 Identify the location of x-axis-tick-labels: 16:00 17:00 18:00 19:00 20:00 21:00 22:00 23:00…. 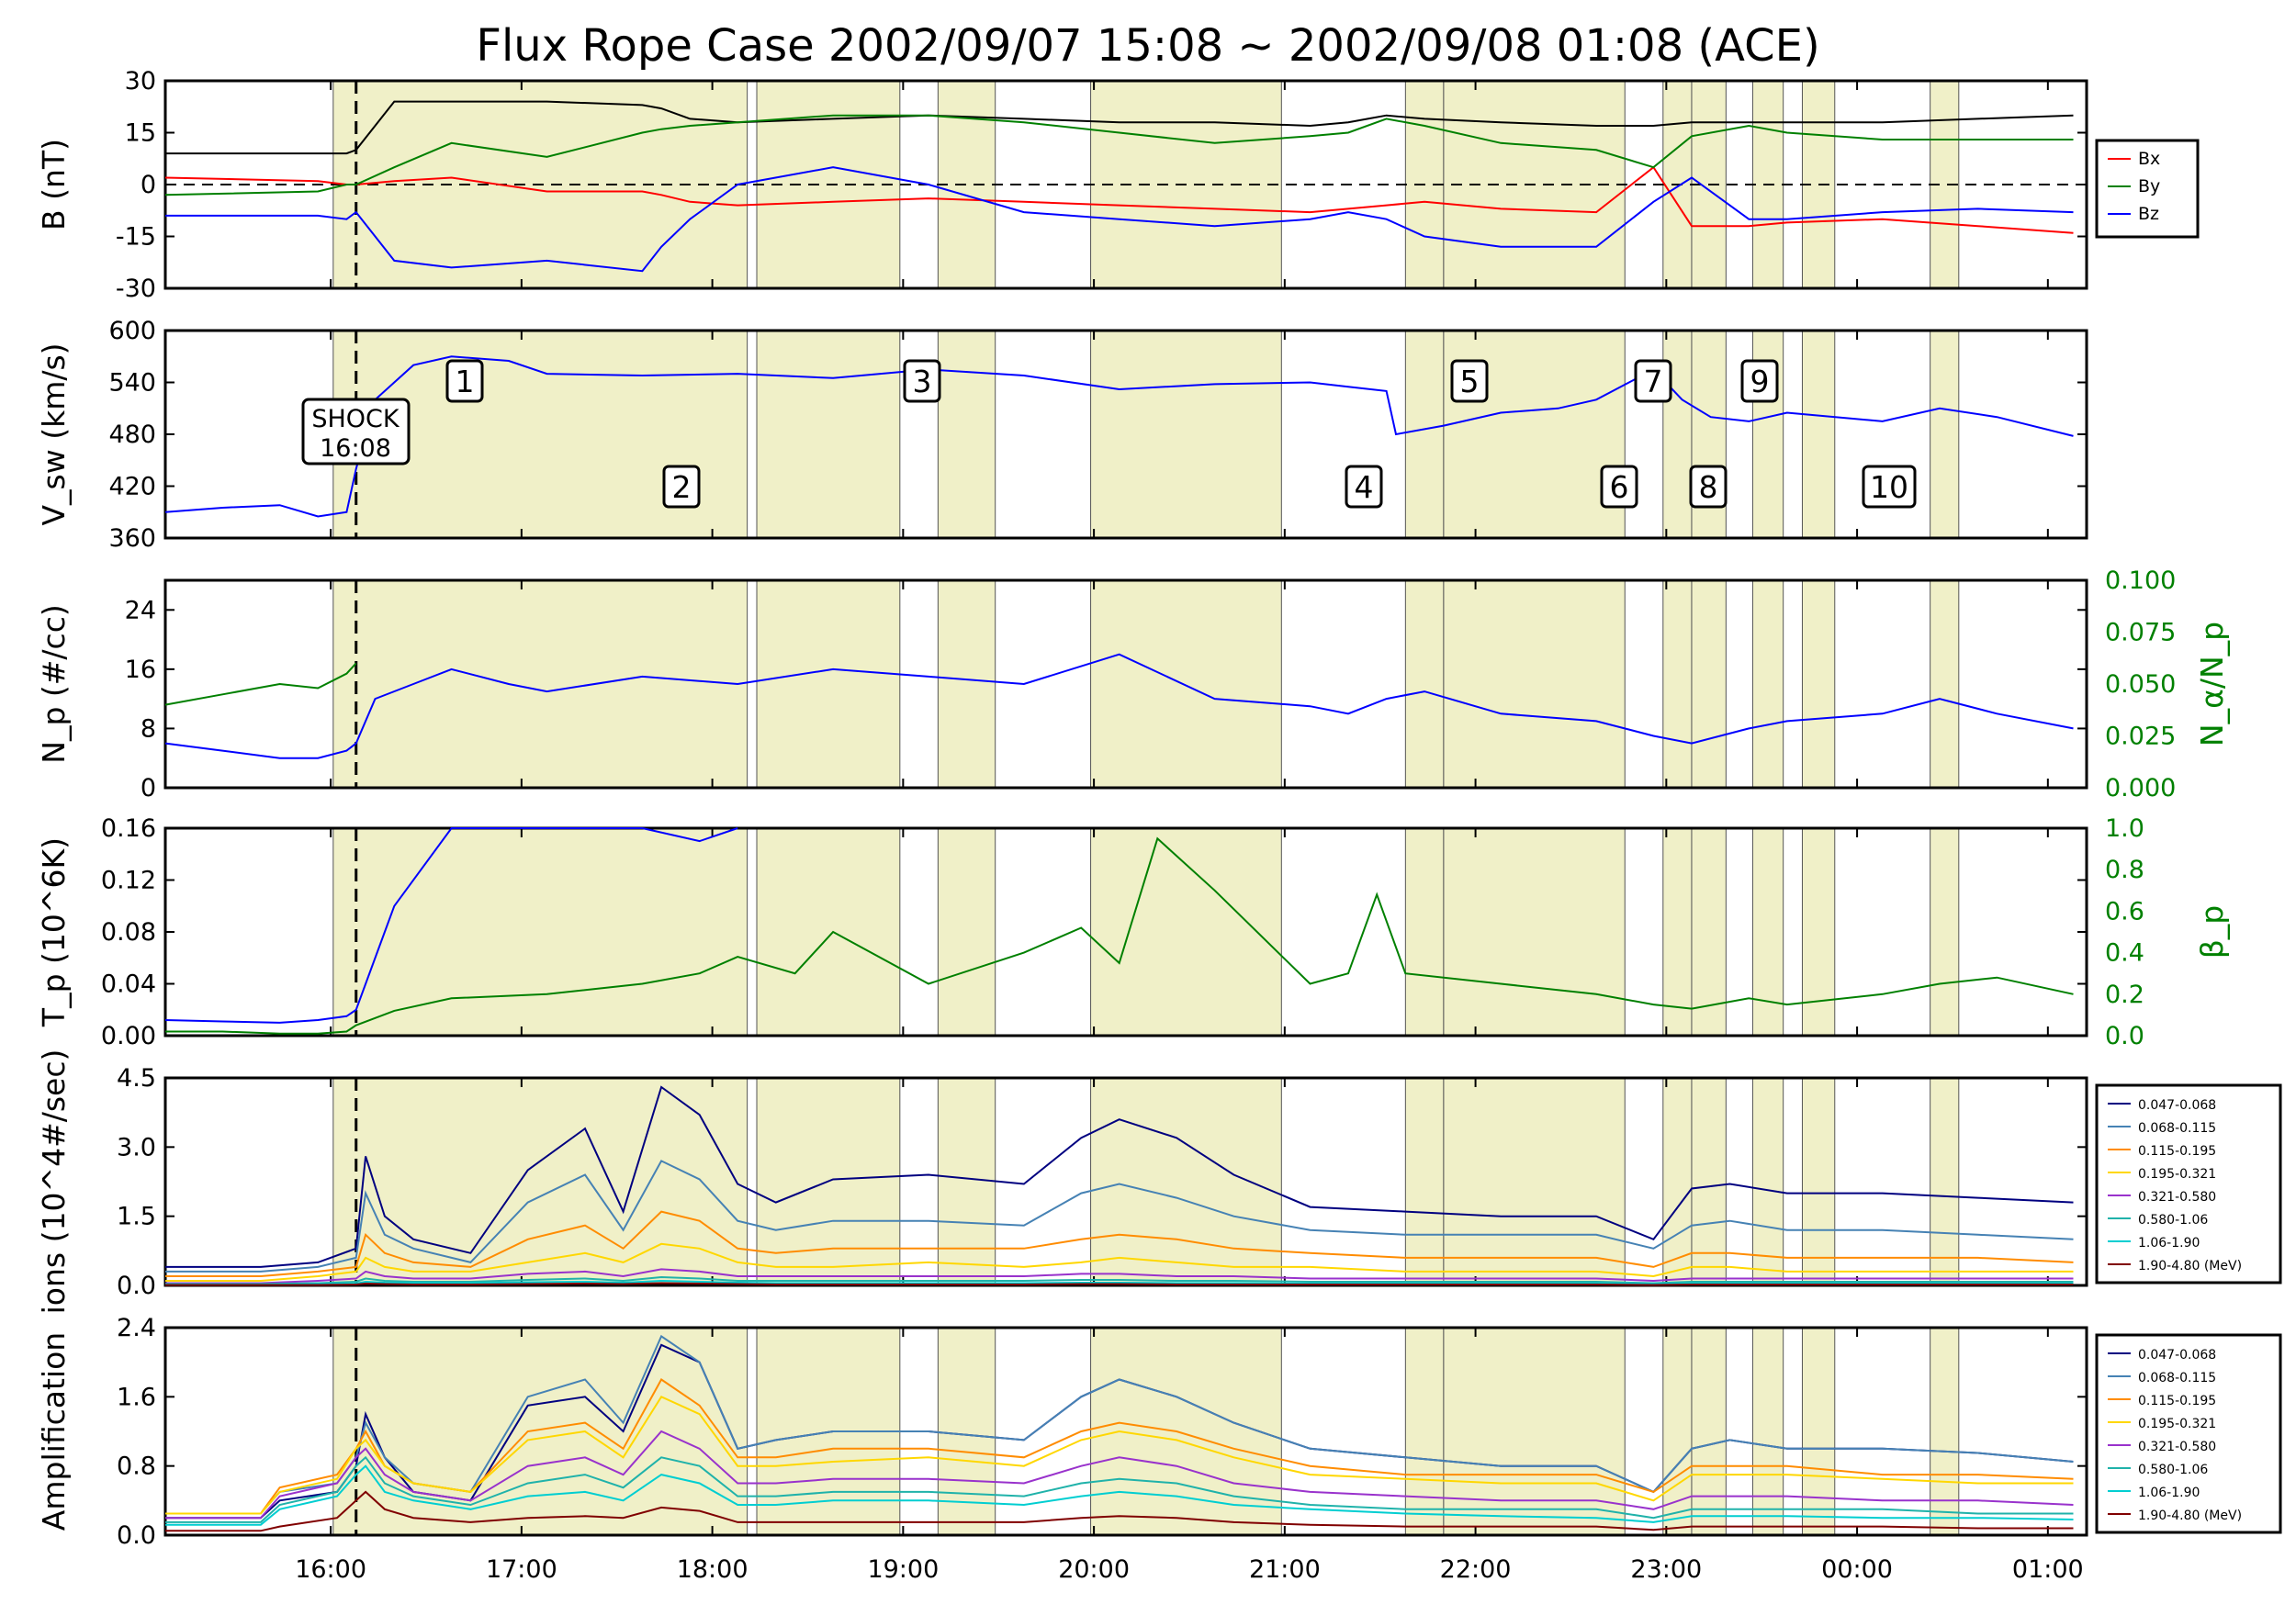
(1189, 1569).